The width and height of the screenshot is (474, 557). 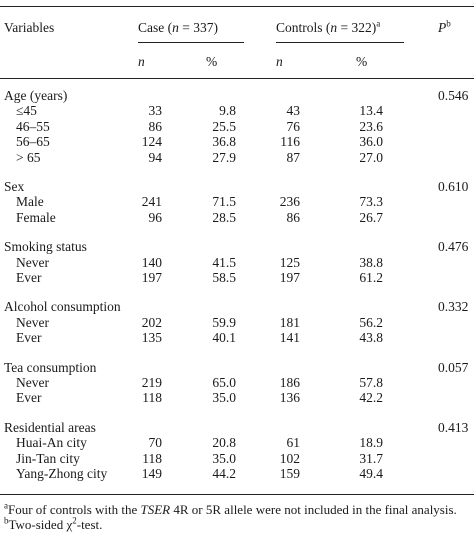 What do you see at coordinates (48, 458) in the screenshot?
I see `row-label: Jin-Tan city` at bounding box center [48, 458].